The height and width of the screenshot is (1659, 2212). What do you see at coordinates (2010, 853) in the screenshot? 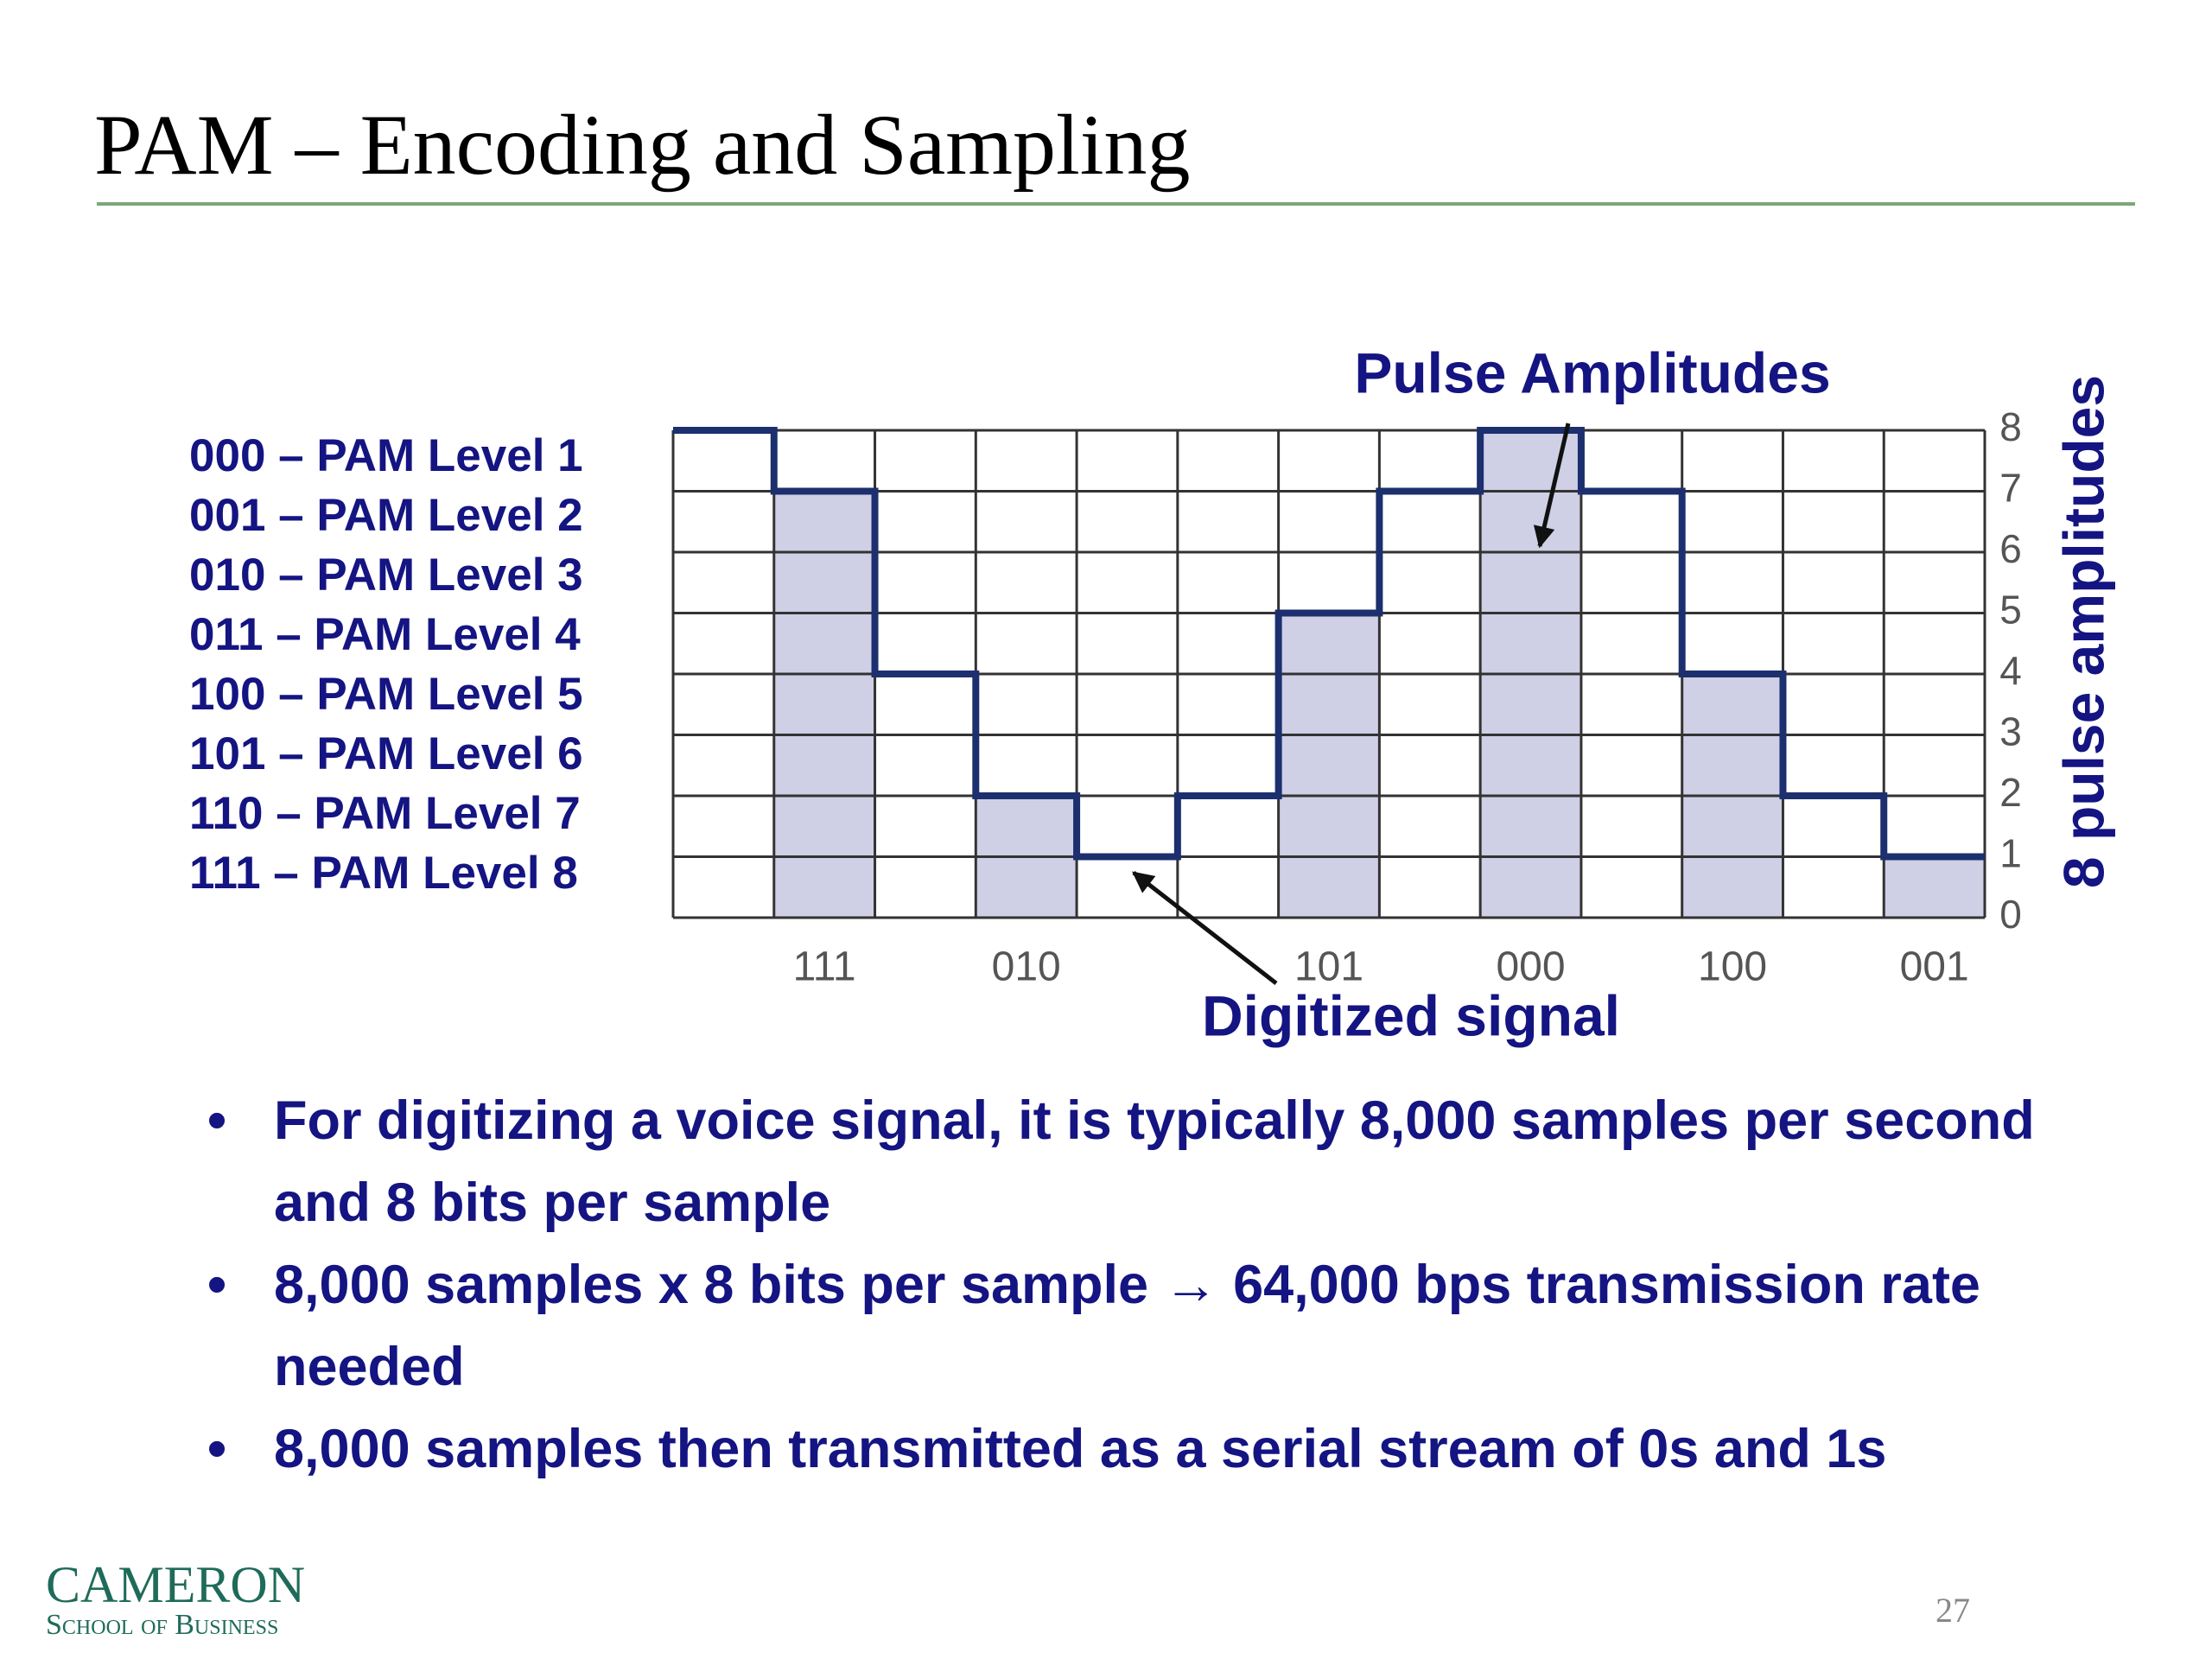
I see `y-tick-label: 1` at bounding box center [2010, 853].